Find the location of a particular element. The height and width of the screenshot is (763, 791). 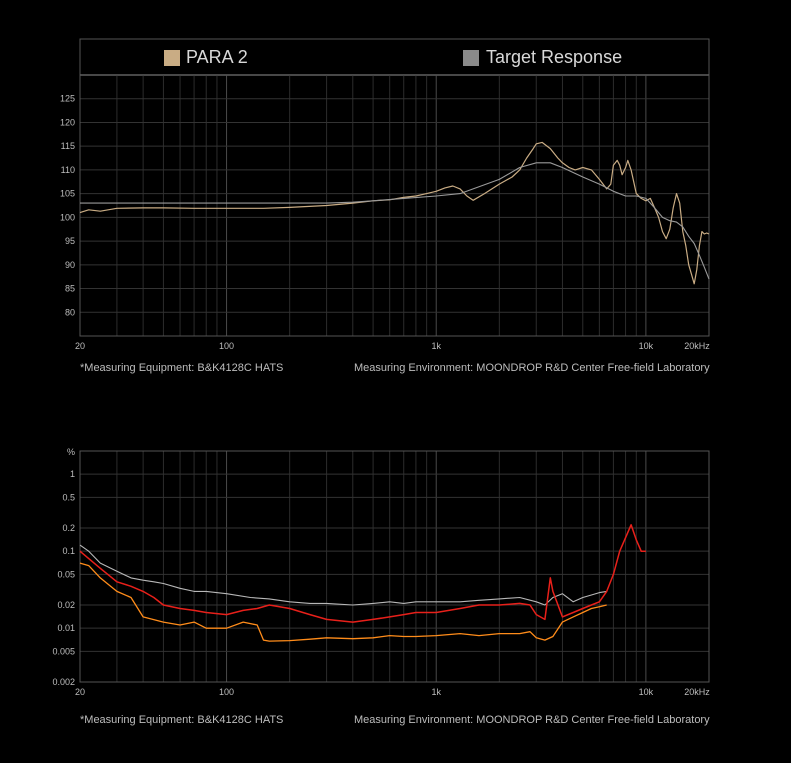

y-tick-label: 110 is located at coordinates (68, 170).